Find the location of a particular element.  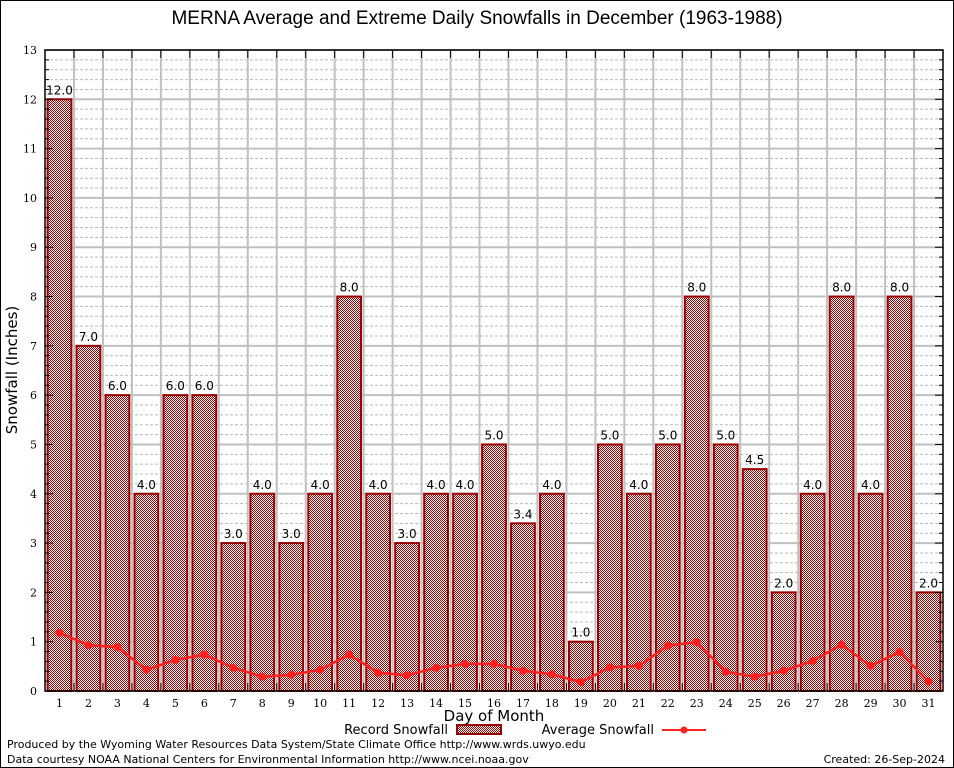

bar-value-label: 3.4 is located at coordinates (522, 514).